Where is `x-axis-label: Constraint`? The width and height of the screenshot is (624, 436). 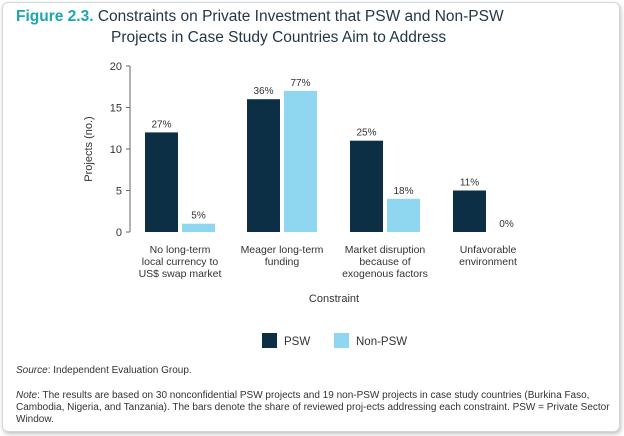 x-axis-label: Constraint is located at coordinates (334, 299).